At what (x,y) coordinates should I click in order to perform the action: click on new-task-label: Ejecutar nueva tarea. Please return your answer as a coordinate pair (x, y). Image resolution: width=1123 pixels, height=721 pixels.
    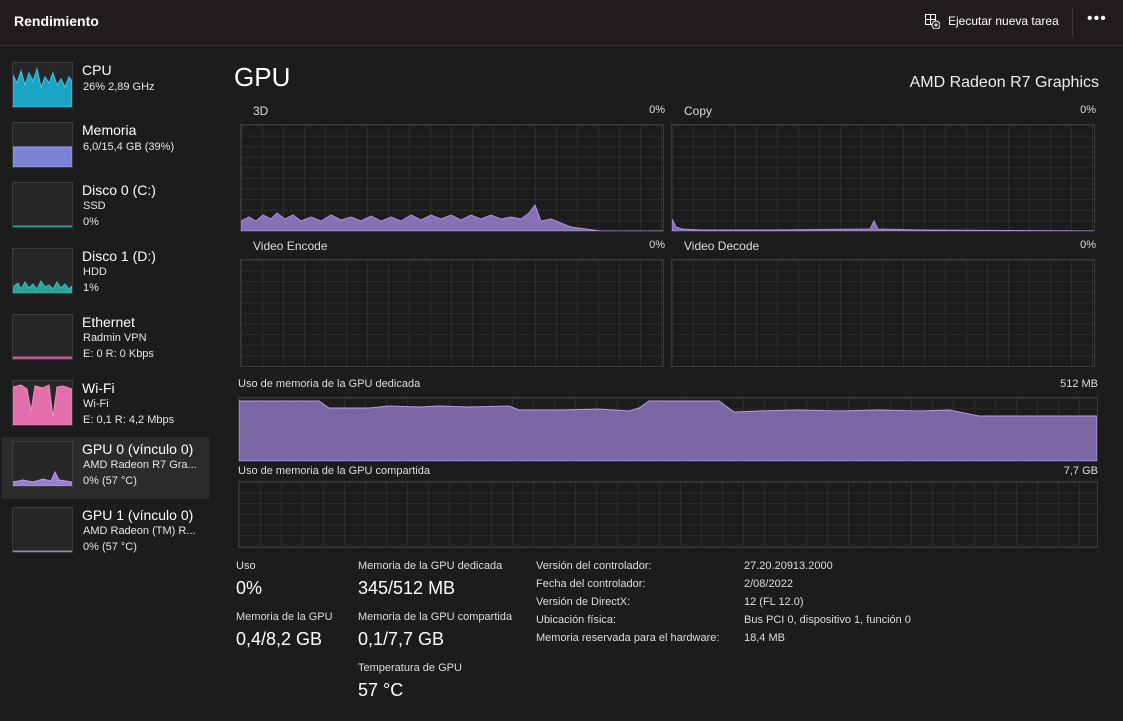
    Looking at the image, I should click on (1003, 21).